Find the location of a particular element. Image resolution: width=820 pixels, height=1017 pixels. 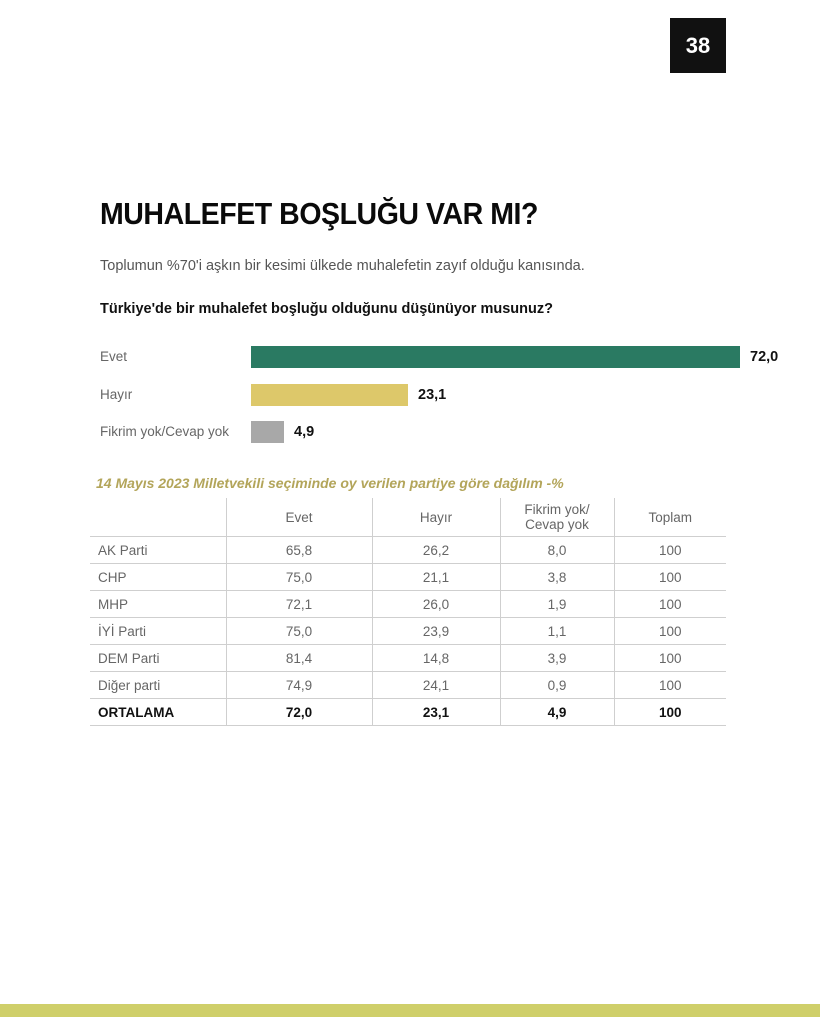

value-cell: 26,2 is located at coordinates (435, 550).